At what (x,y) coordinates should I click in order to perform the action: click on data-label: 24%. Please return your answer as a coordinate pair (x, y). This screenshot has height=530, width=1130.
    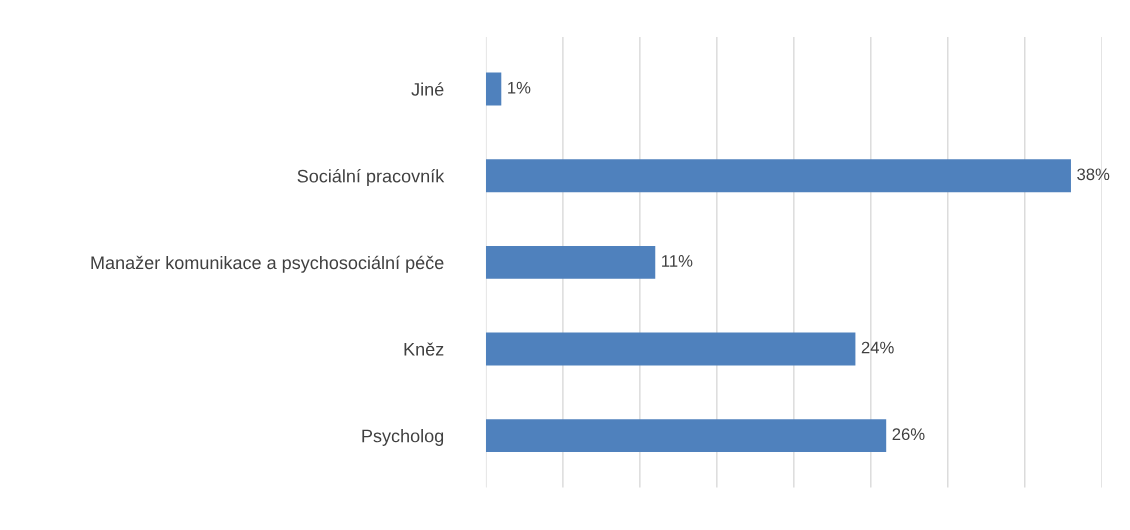
    Looking at the image, I should click on (877, 347).